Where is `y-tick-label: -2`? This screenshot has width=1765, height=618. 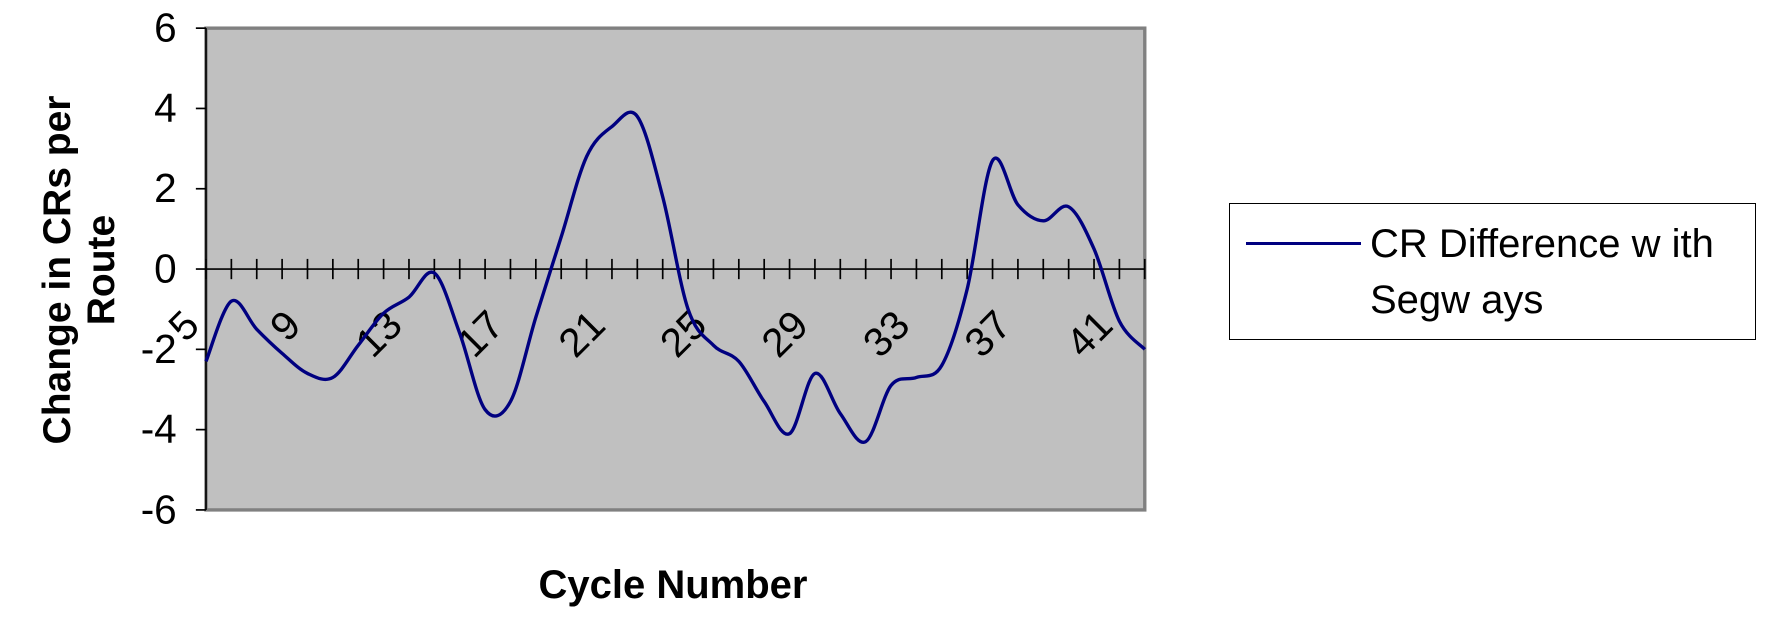 y-tick-label: -2 is located at coordinates (159, 349).